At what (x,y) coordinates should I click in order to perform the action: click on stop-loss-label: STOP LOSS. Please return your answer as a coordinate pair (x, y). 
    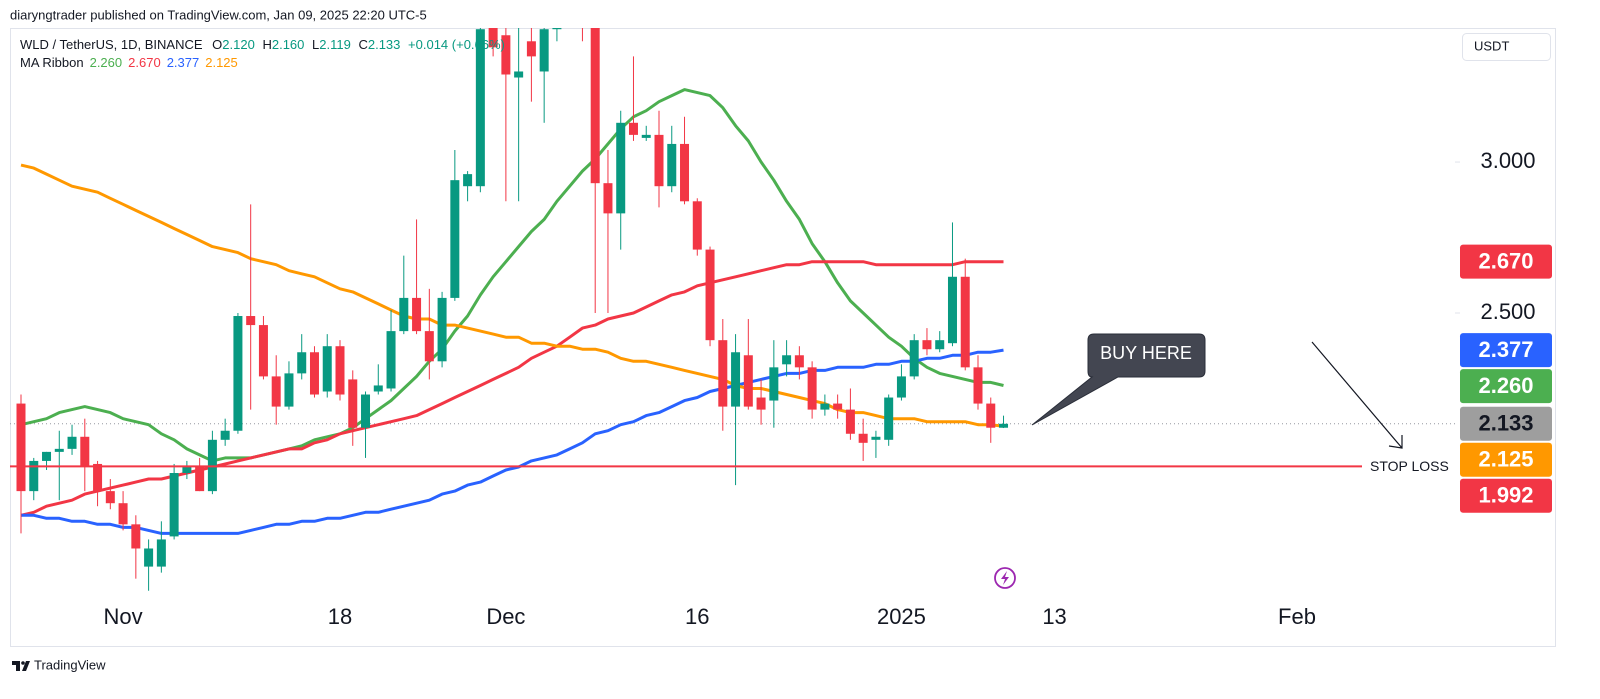
    Looking at the image, I should click on (1409, 466).